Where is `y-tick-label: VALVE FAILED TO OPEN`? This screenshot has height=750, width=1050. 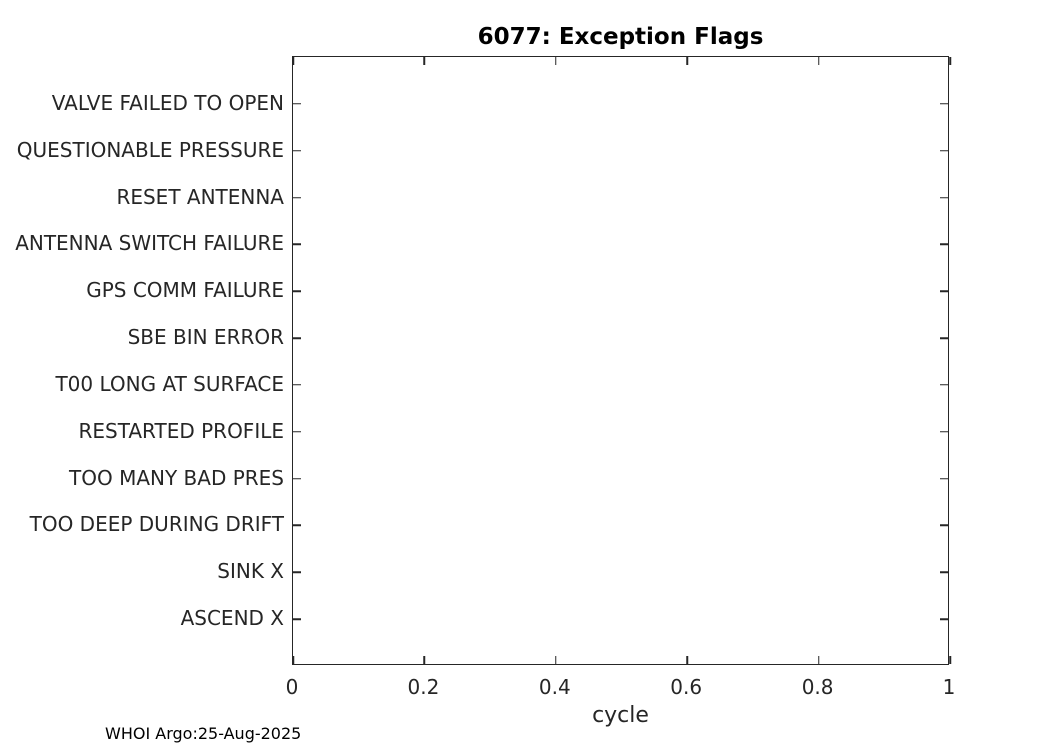
y-tick-label: VALVE FAILED TO OPEN is located at coordinates (167, 102).